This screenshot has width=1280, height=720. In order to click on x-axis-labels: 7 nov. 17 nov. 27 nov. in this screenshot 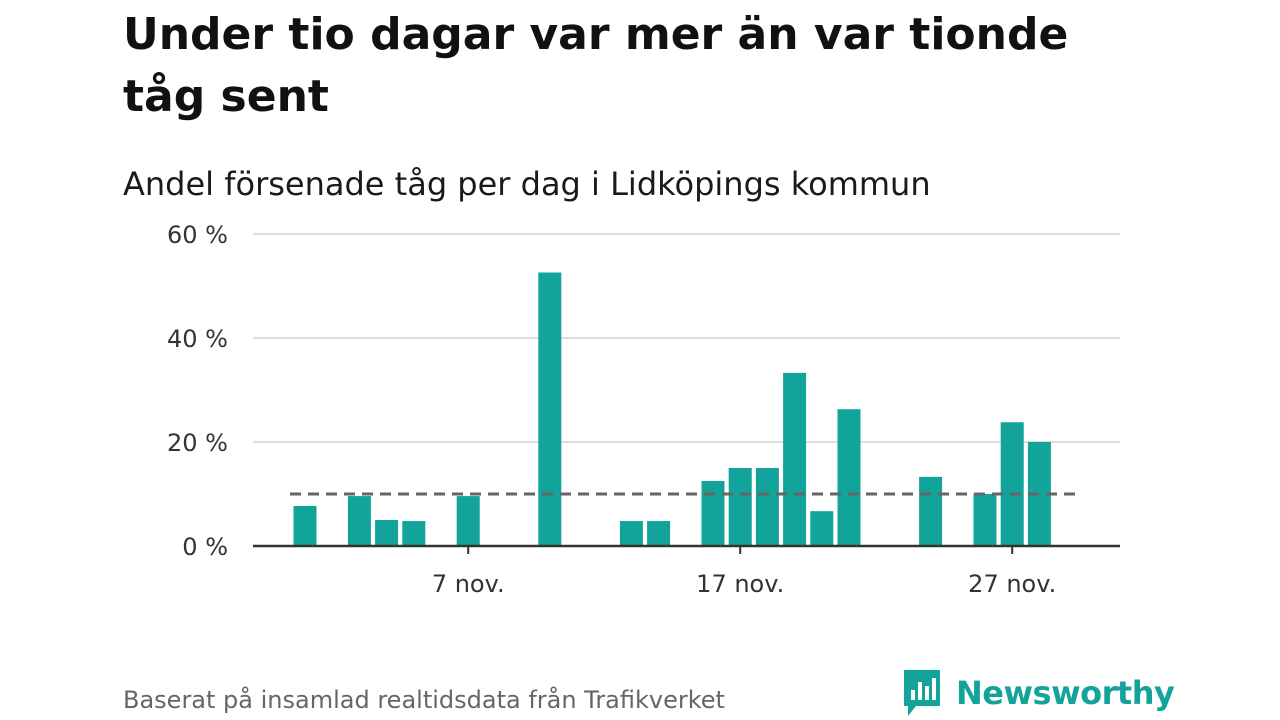, I will do `click(744, 584)`.